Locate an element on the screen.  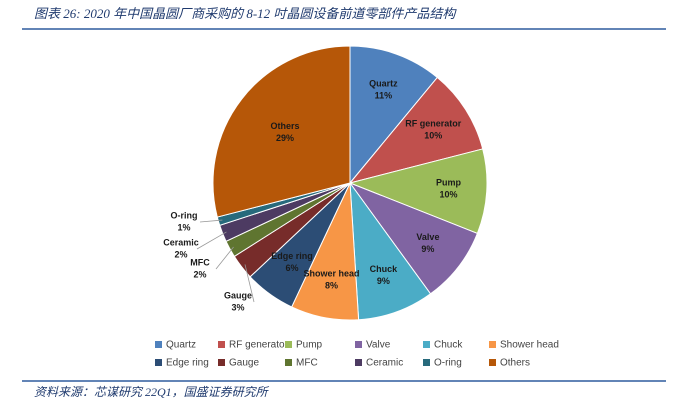
slice-label: Gauge is located at coordinates (238, 295).